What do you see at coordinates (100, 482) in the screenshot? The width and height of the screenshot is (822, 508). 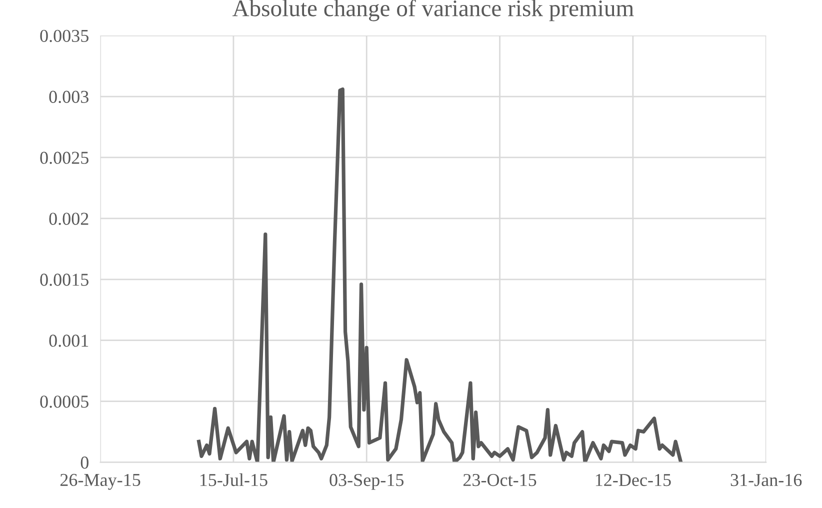 I see `x-tick-label: 26-May-15` at bounding box center [100, 482].